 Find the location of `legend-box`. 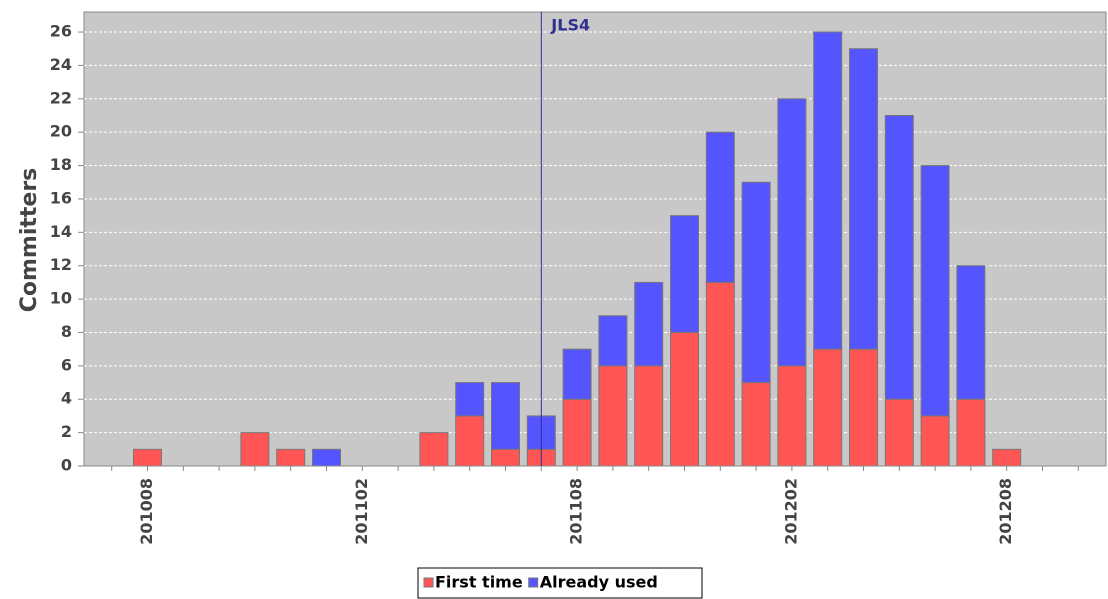

legend-box is located at coordinates (560, 583).